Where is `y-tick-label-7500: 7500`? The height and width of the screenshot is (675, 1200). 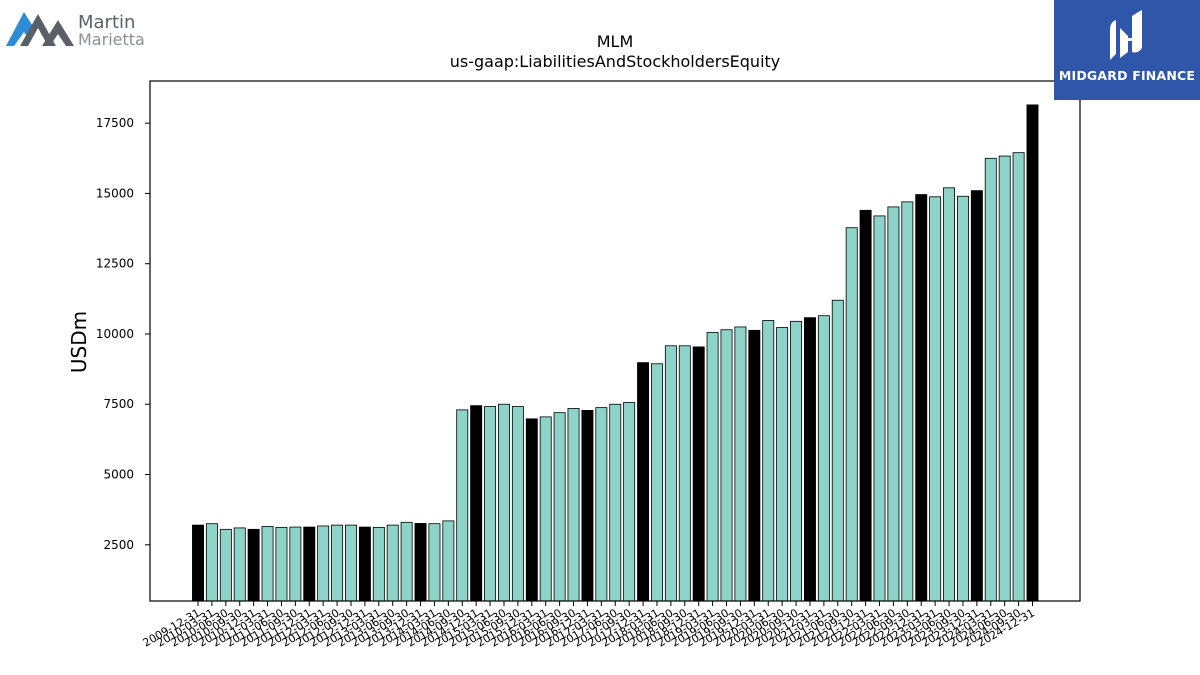 y-tick-label-7500: 7500 is located at coordinates (118, 404).